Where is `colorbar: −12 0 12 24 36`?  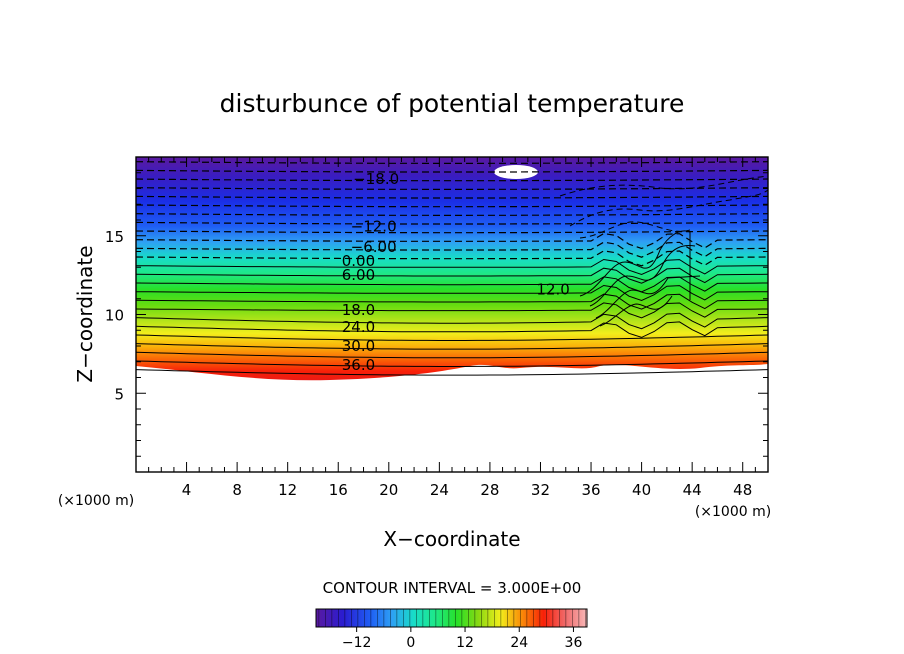 colorbar: −12 0 12 24 36 is located at coordinates (451, 629).